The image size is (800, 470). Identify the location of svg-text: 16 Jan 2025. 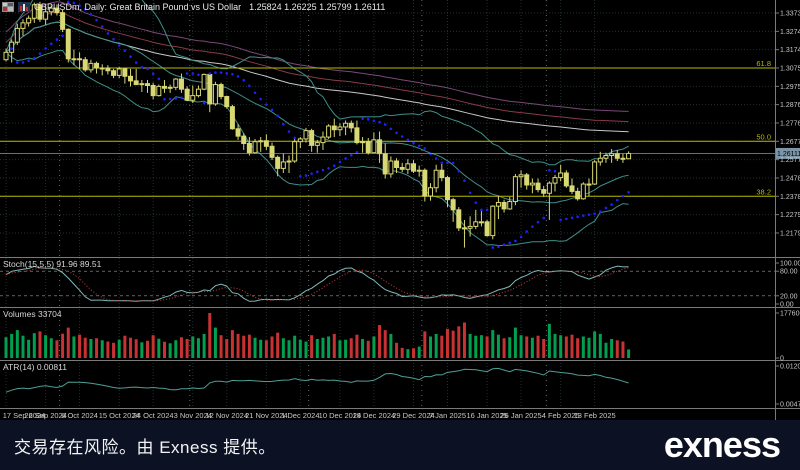
(486, 415).